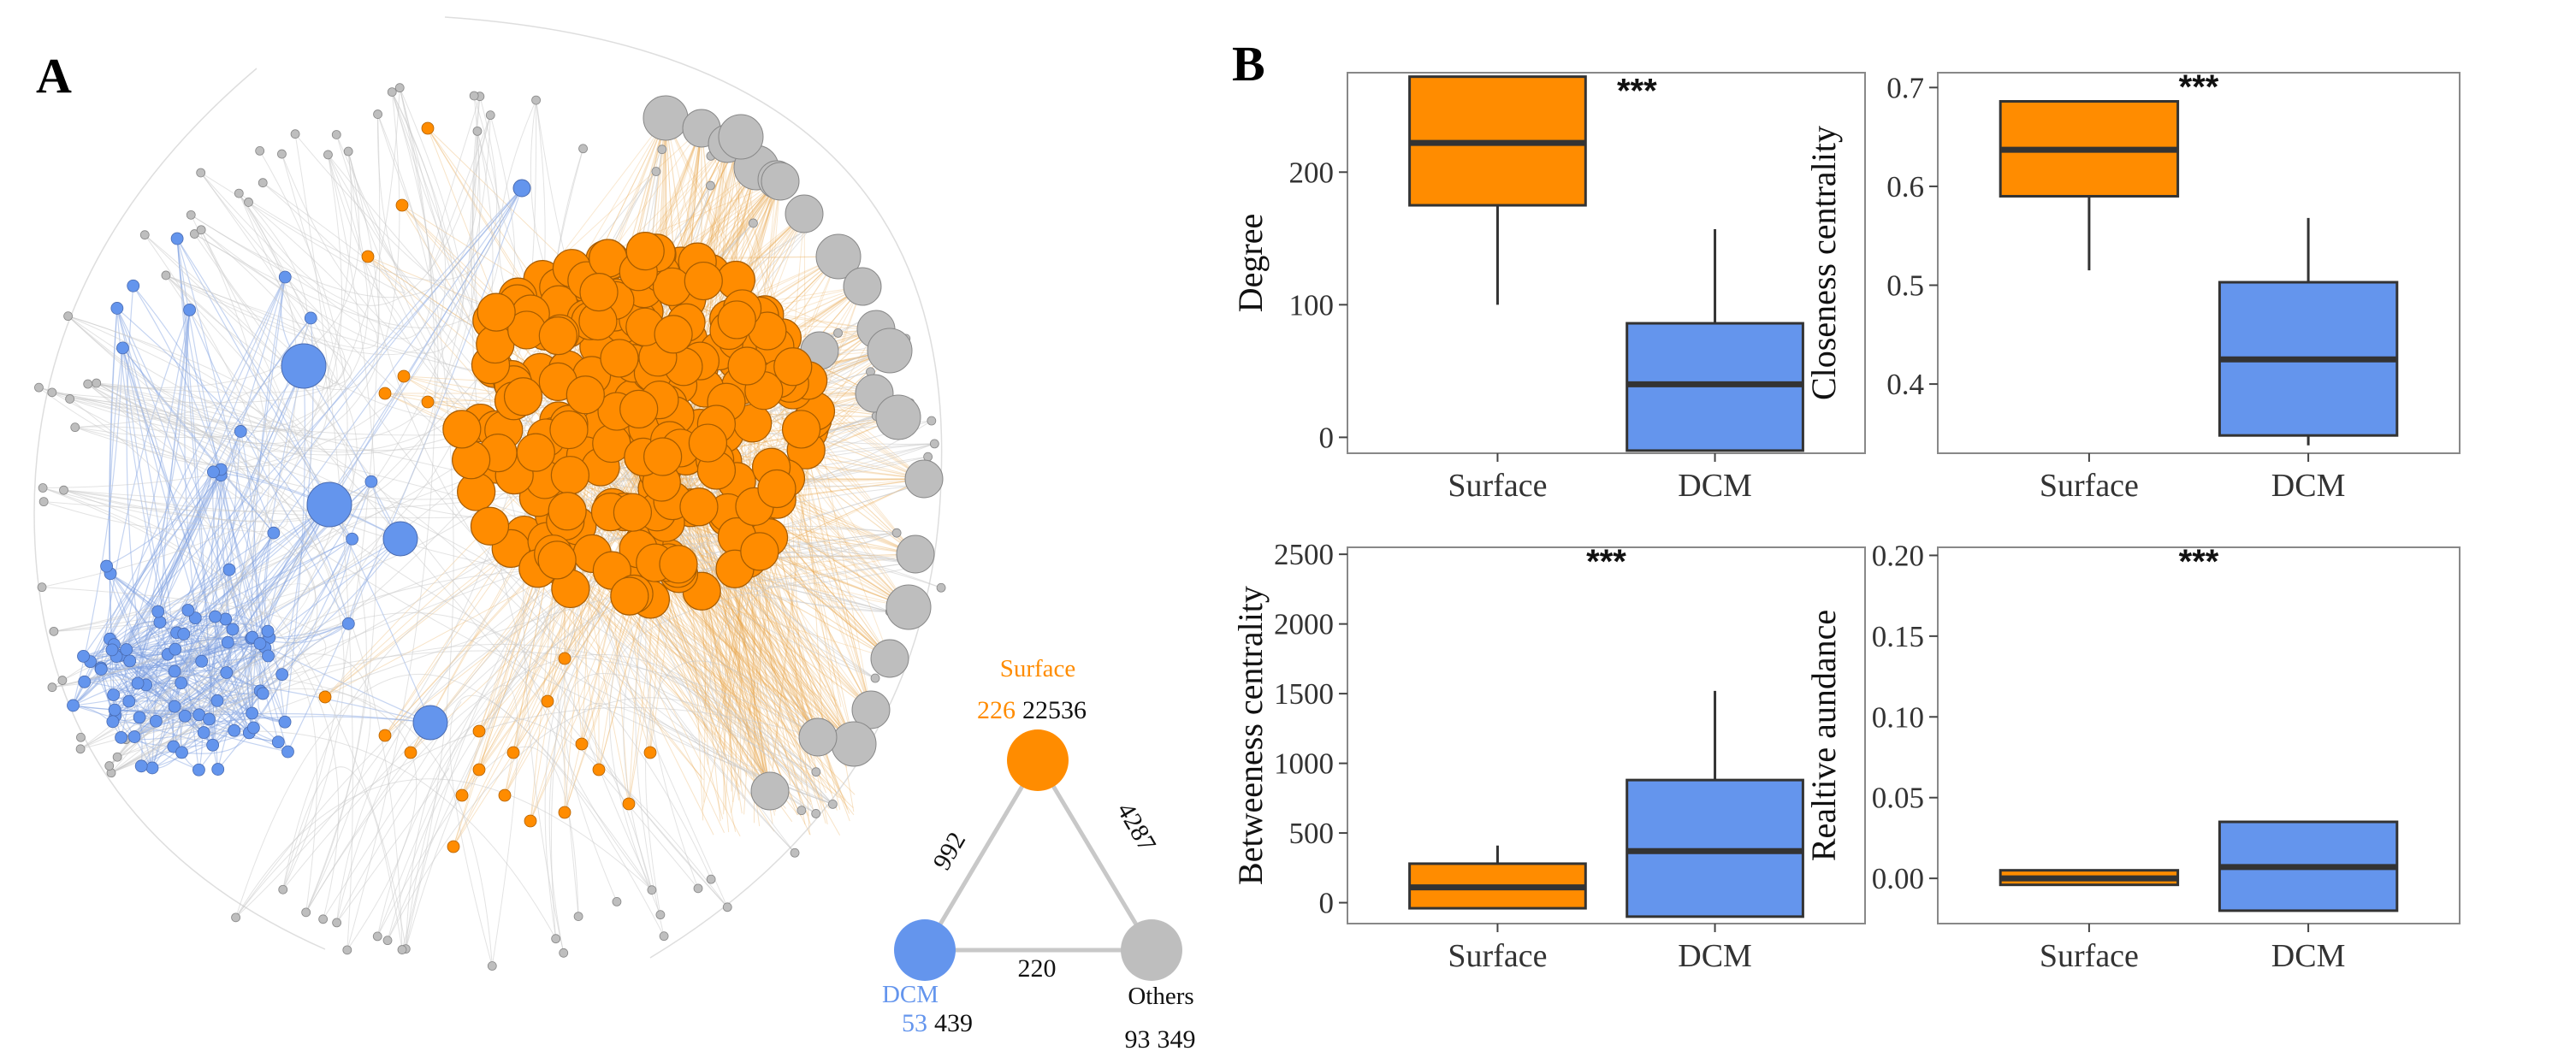  What do you see at coordinates (1151, 950) in the screenshot?
I see `others-group-node` at bounding box center [1151, 950].